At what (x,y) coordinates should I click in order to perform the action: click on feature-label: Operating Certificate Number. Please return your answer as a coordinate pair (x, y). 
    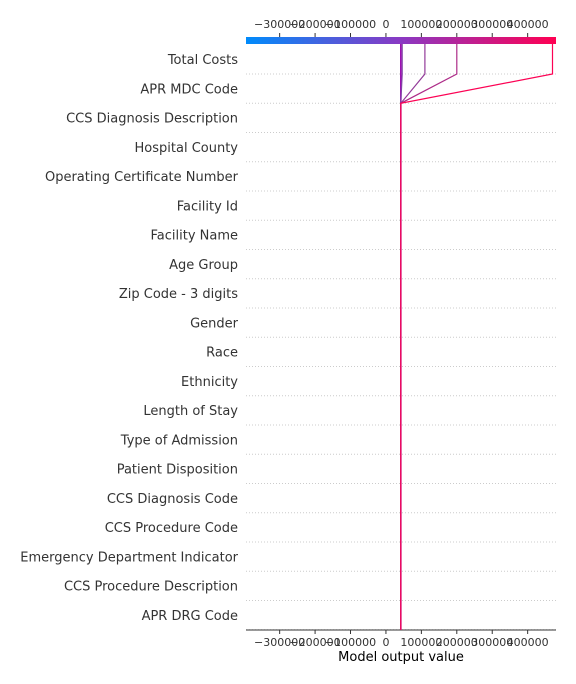
    Looking at the image, I should click on (142, 177).